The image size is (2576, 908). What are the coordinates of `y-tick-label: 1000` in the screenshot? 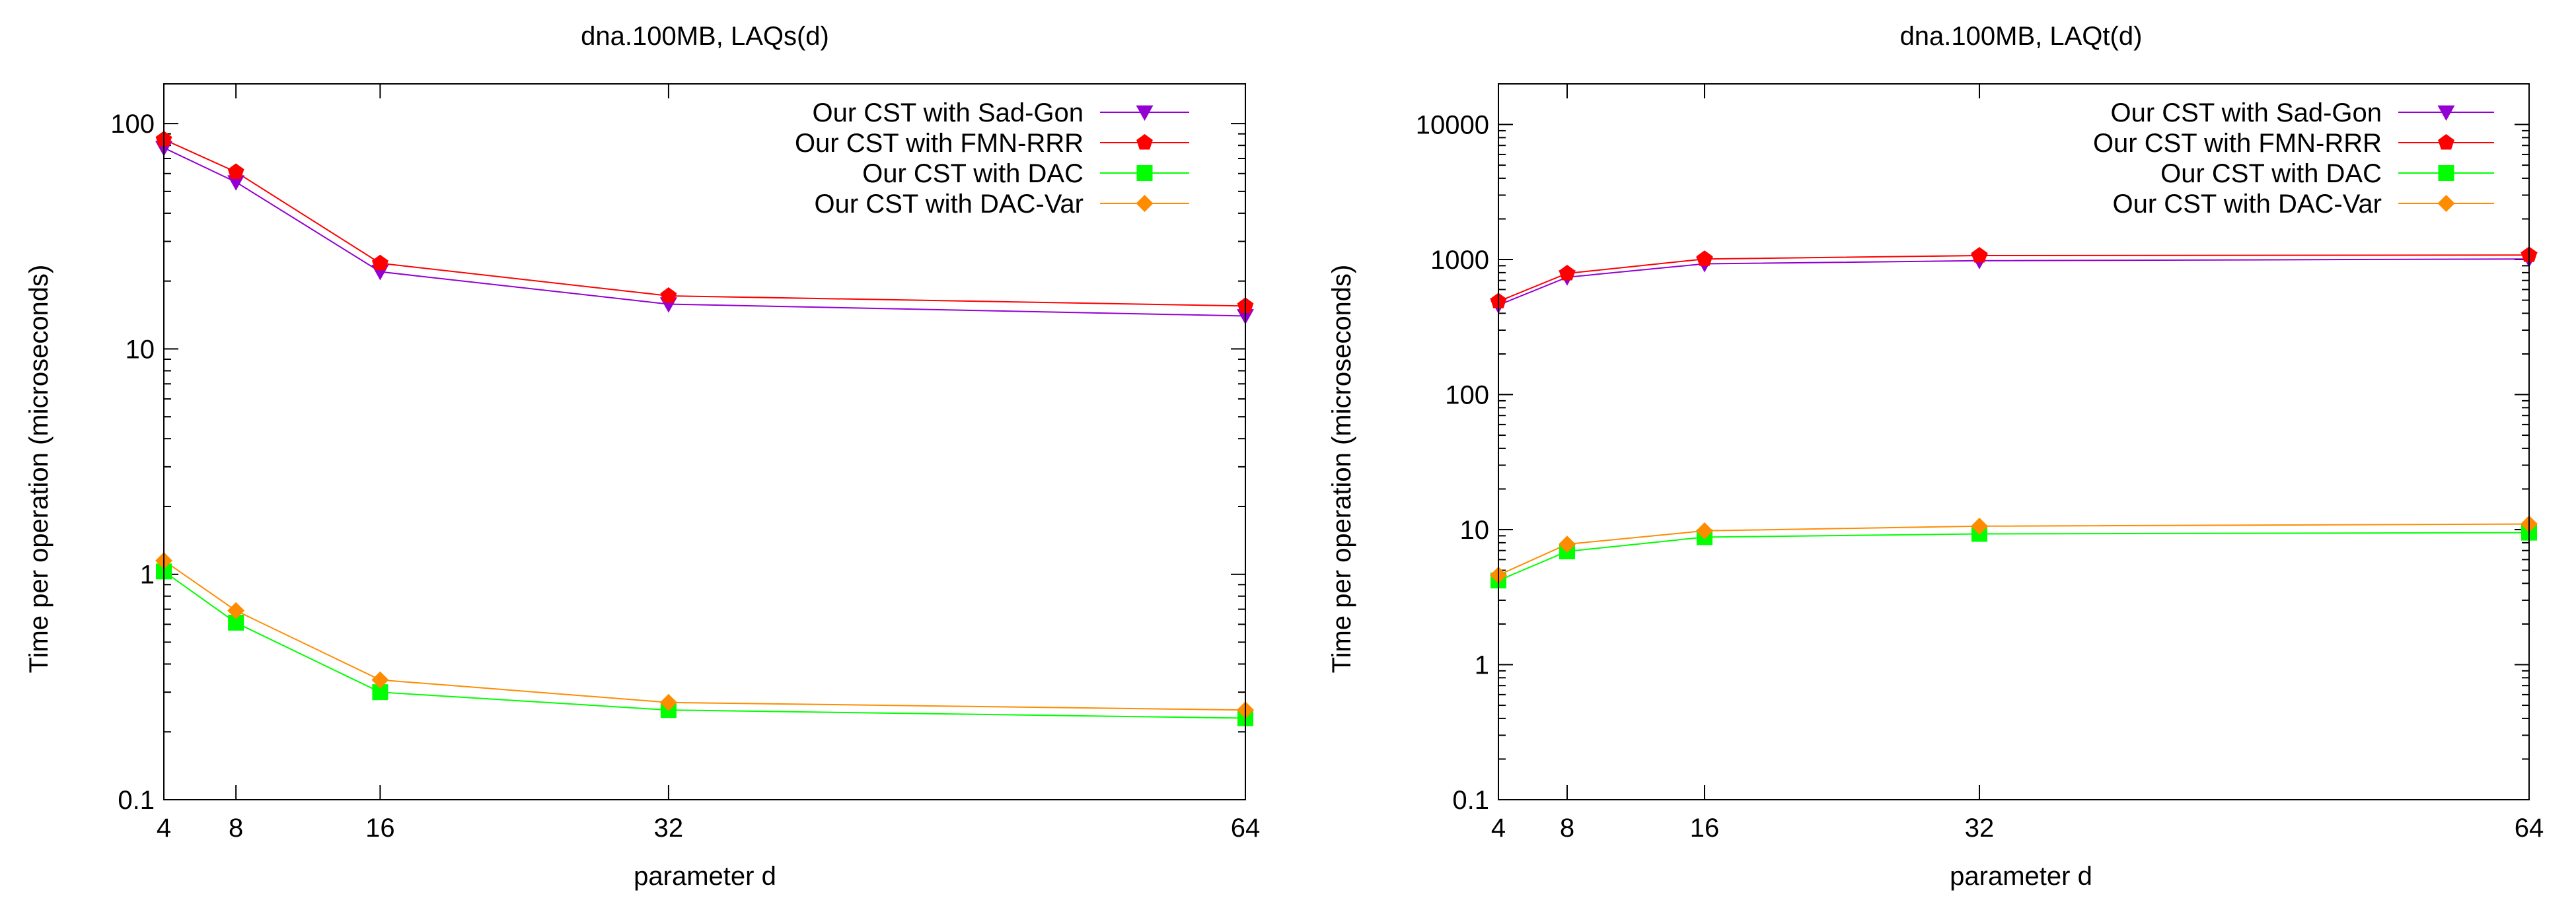 It's located at (1459, 260).